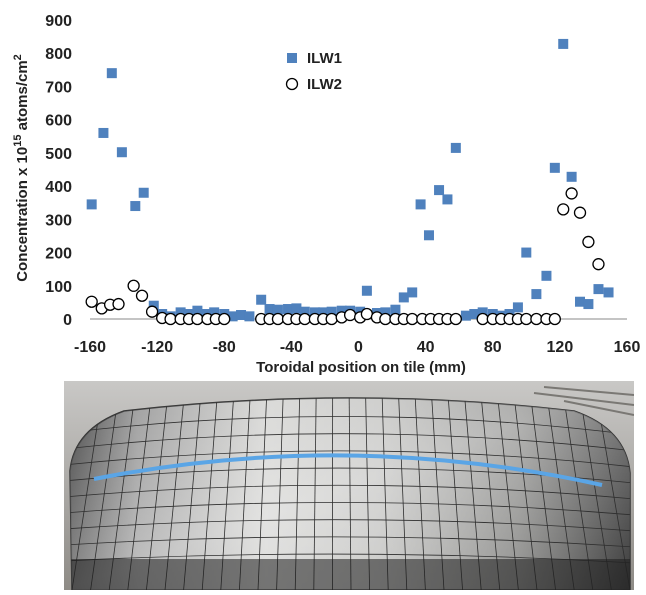  I want to click on y-tick-label: 600, so click(58, 121).